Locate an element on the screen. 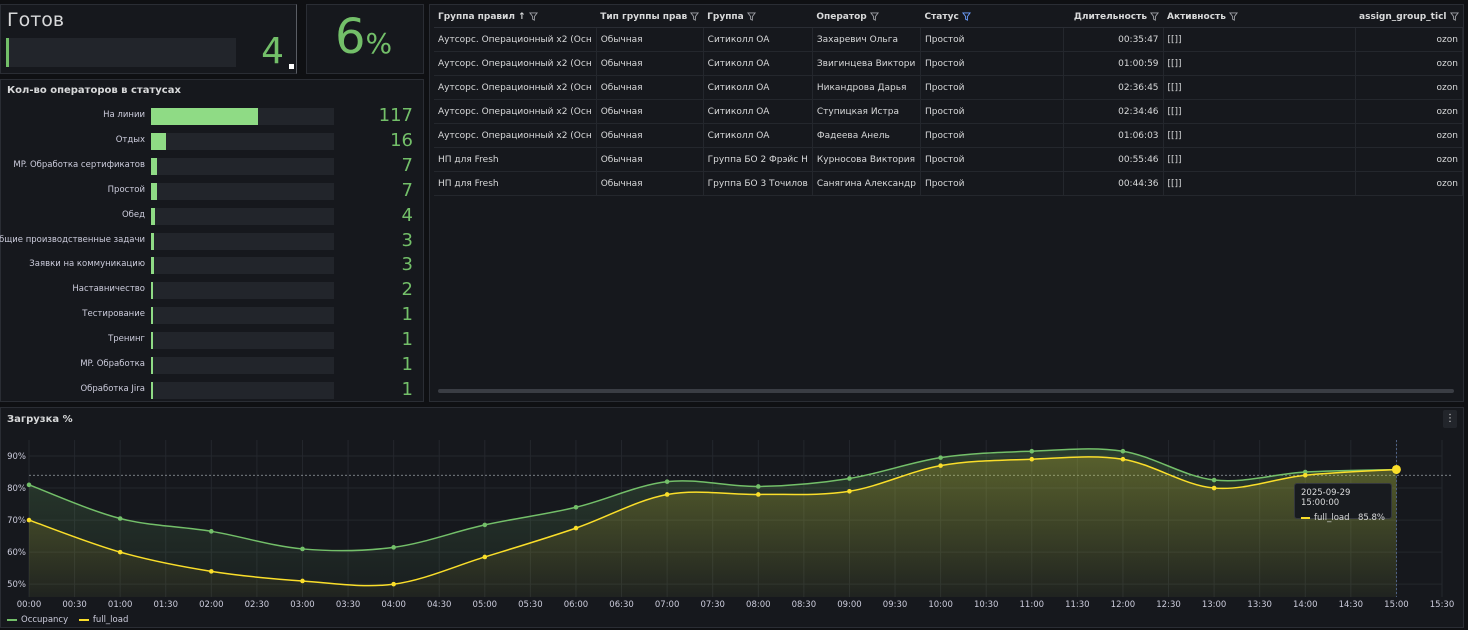  operator-status-row: Отдых 16 is located at coordinates (211, 140).